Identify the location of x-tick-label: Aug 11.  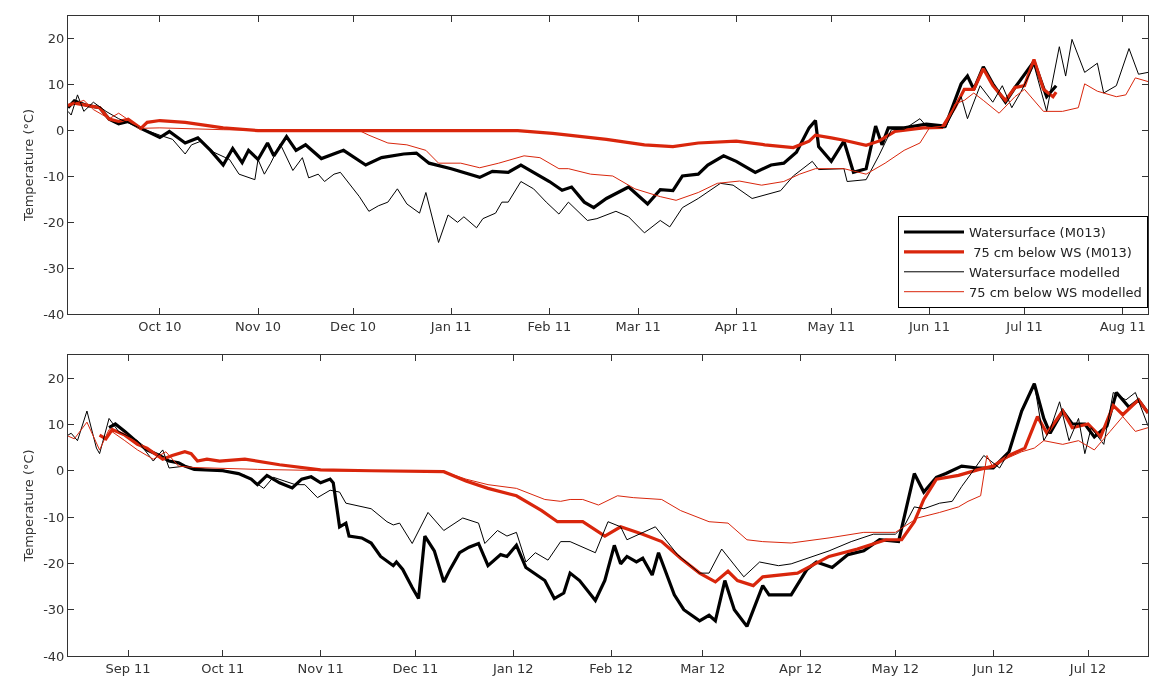
(1122, 326).